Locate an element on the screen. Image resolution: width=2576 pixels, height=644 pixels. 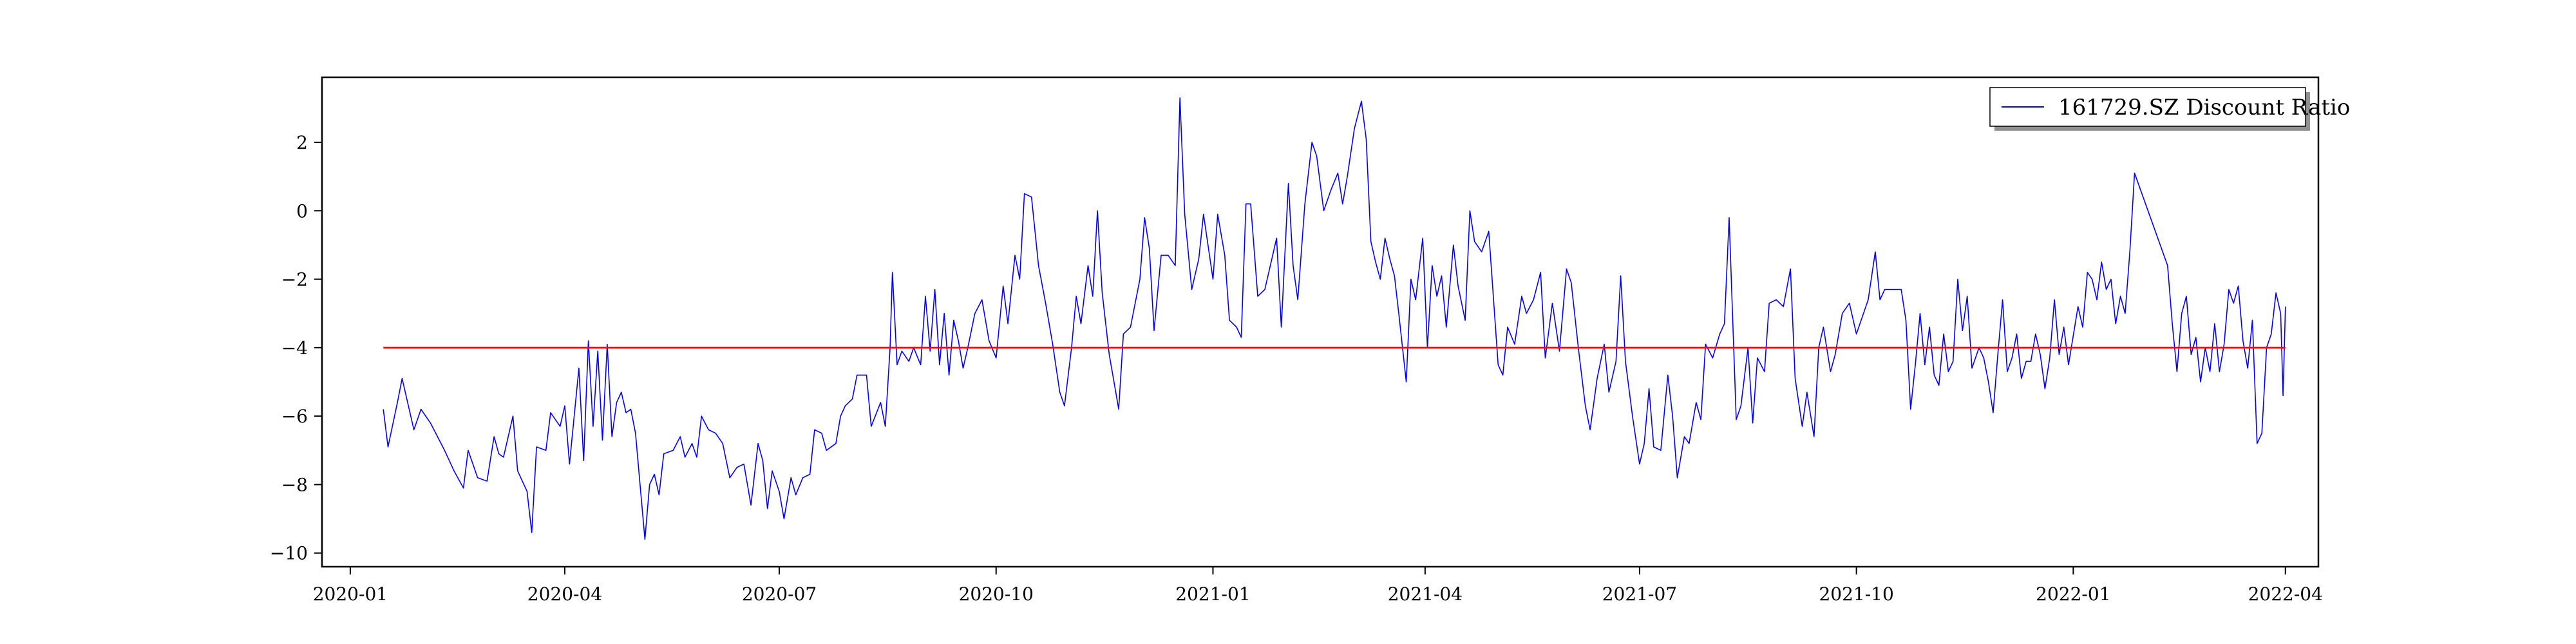
y-axis: 2 0 −2 −4 −6 −8 −10 is located at coordinates (296, 348).